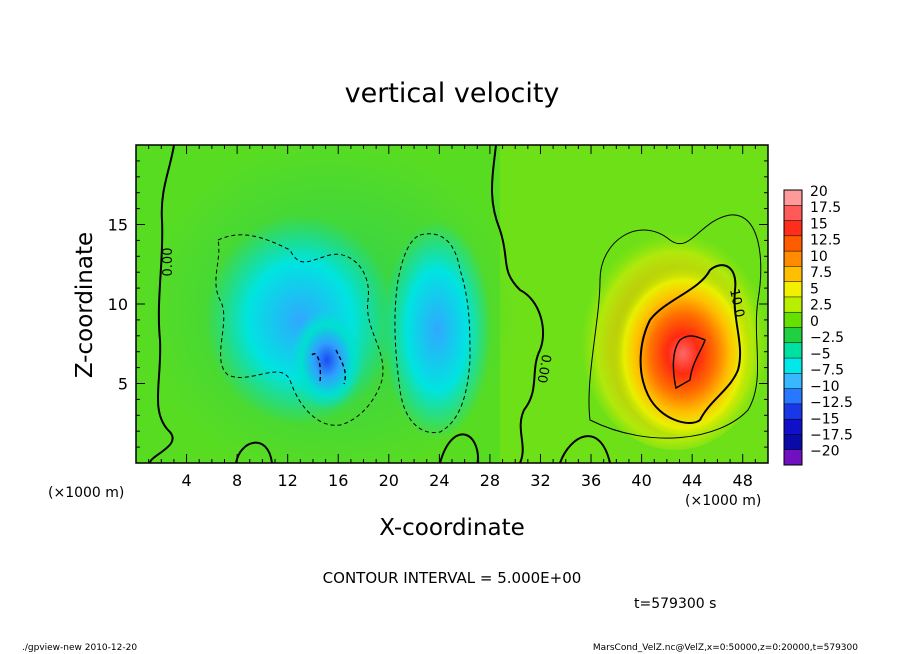 The height and width of the screenshot is (654, 904). What do you see at coordinates (825, 208) in the screenshot?
I see `colorbar-label: 17.5` at bounding box center [825, 208].